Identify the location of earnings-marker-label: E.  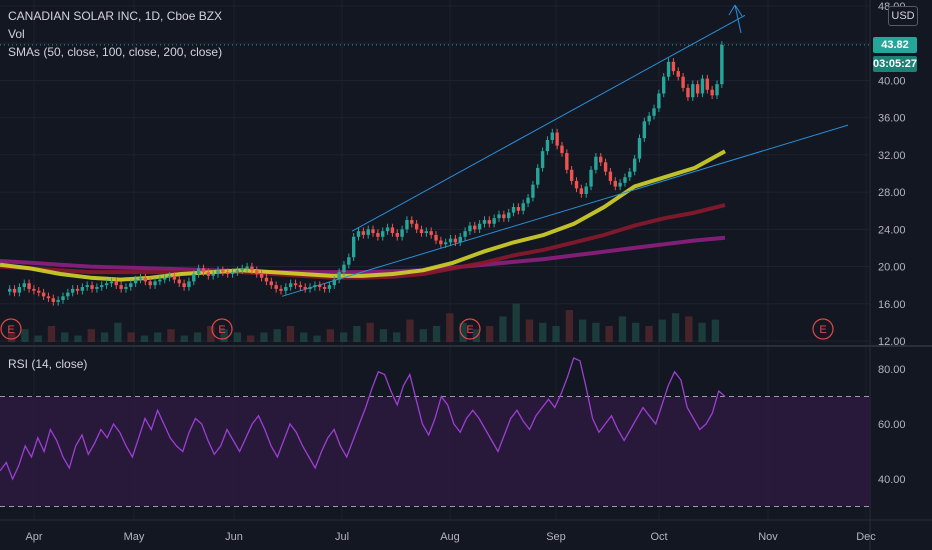
(822, 330).